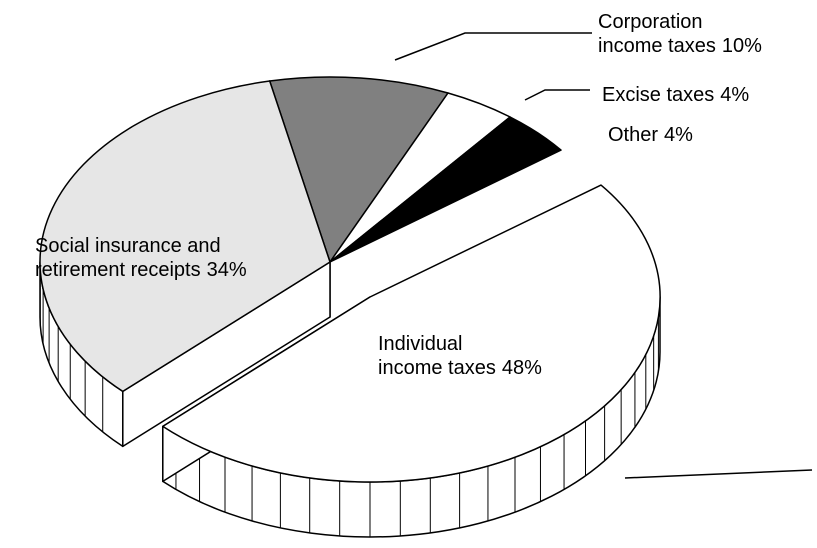 This screenshot has width=817, height=548. I want to click on label-line: Corporation, so click(653, 22).